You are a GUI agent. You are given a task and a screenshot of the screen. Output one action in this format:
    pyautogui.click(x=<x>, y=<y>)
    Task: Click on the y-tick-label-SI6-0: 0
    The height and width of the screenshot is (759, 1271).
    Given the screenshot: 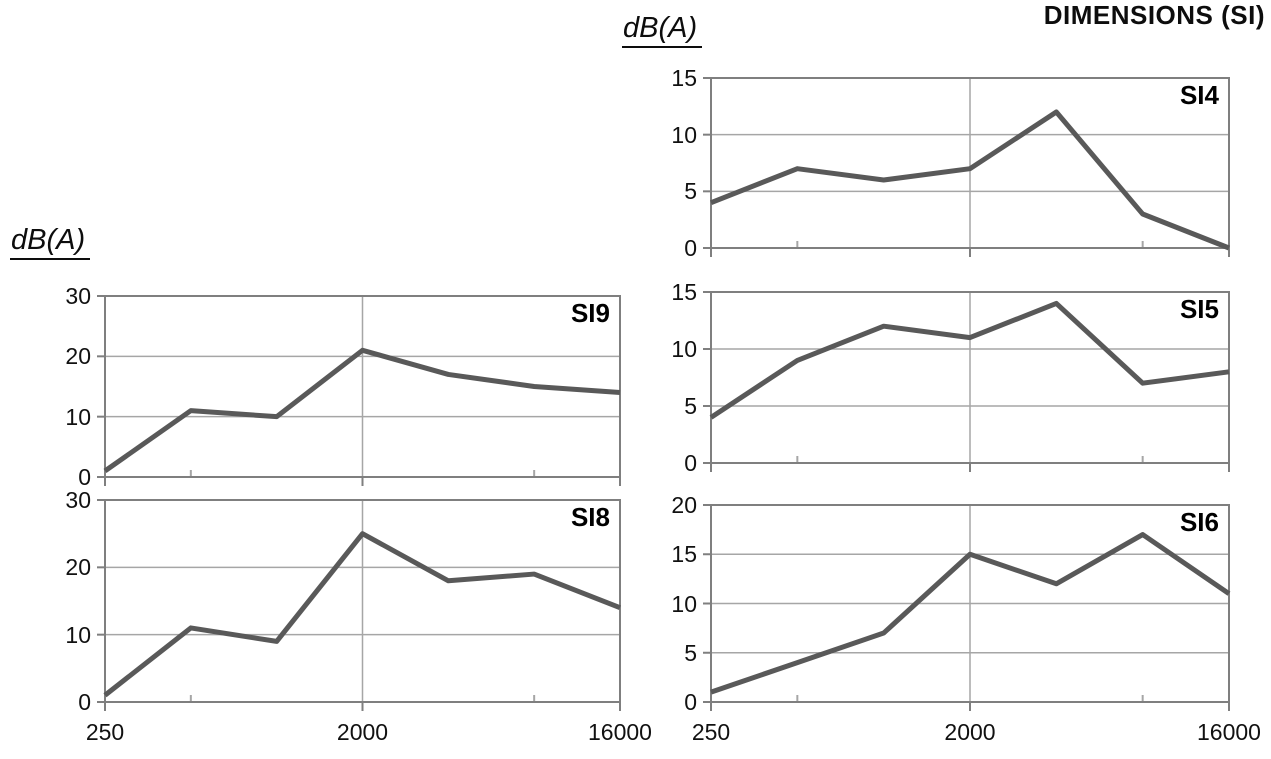 What is the action you would take?
    pyautogui.click(x=690, y=702)
    